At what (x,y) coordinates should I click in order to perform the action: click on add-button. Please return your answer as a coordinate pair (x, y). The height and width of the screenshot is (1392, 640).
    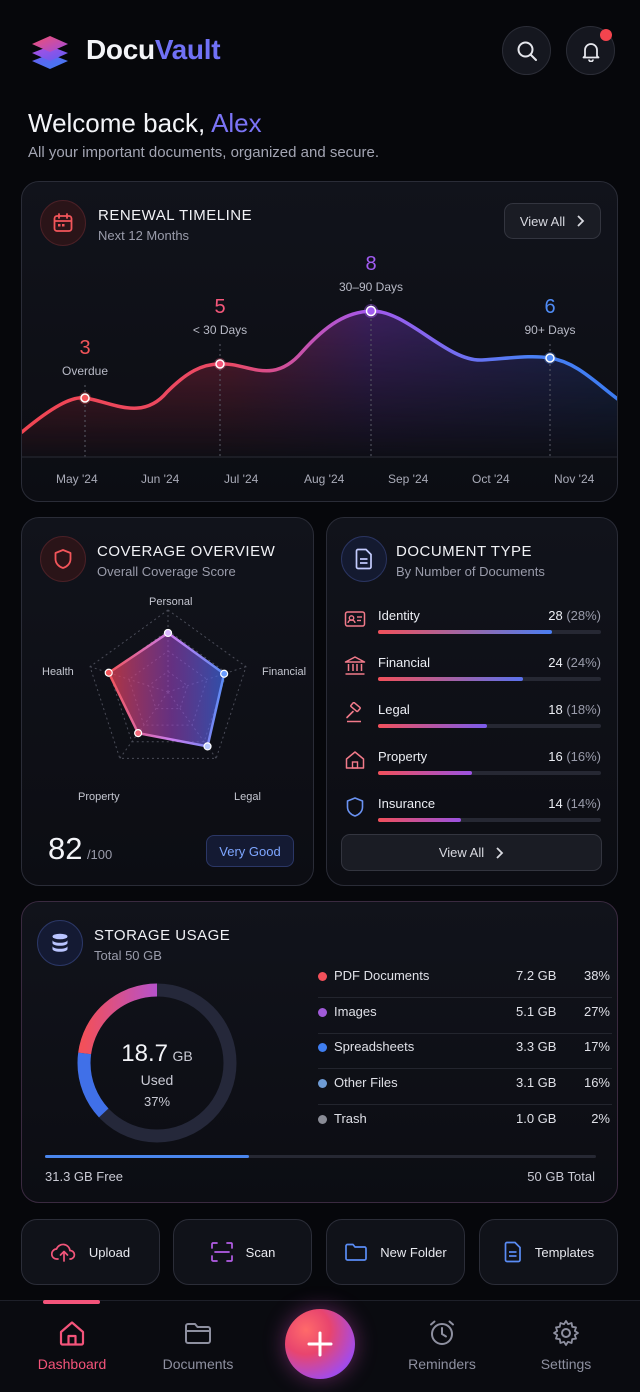
    Looking at the image, I should click on (320, 1344).